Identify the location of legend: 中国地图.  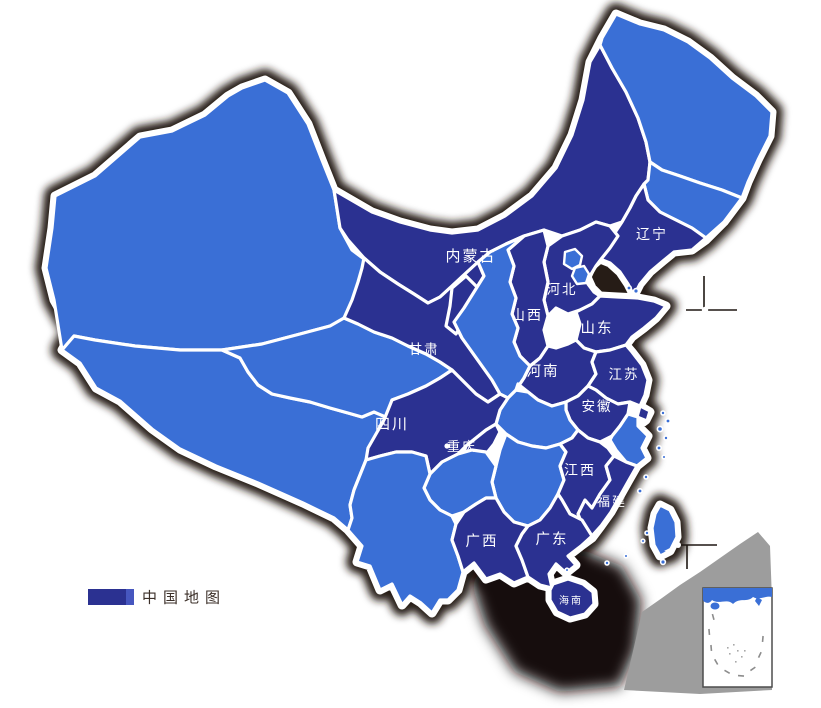
(157, 598).